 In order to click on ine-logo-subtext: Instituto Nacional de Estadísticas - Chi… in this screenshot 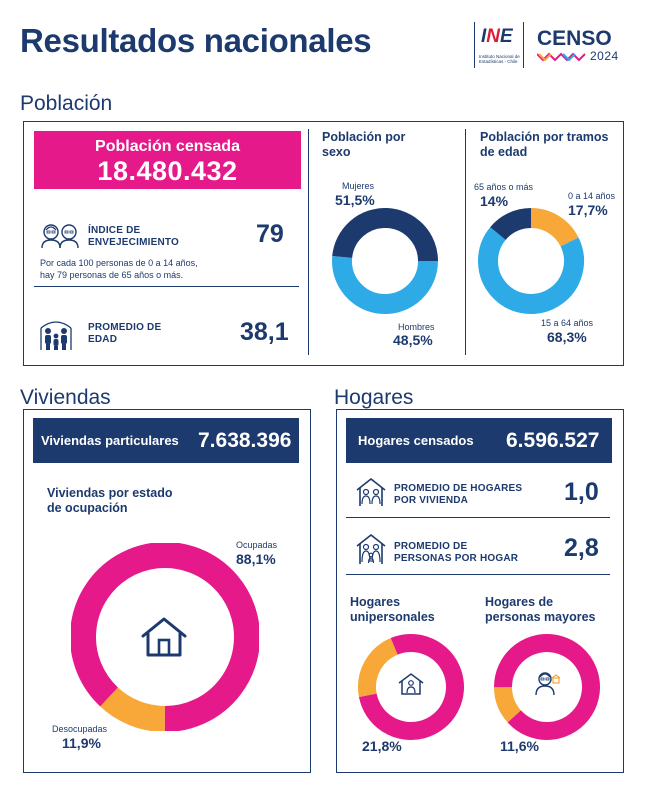, I will do `click(499, 59)`.